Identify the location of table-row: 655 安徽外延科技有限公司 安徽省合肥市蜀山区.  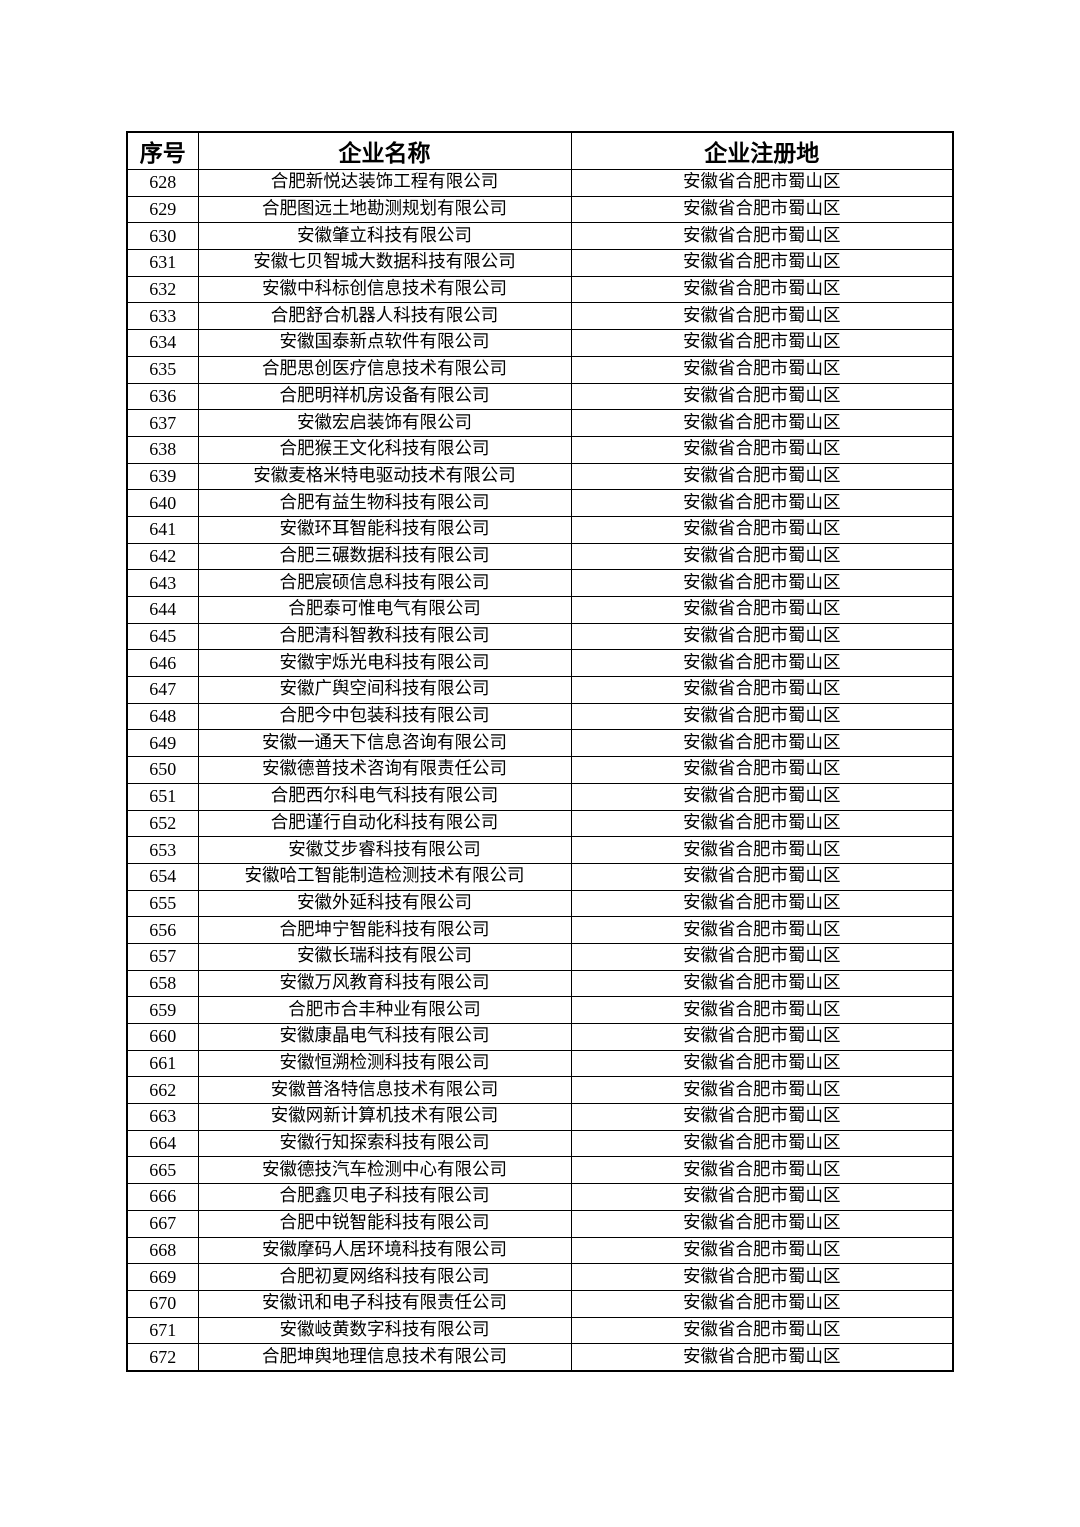
(540, 903).